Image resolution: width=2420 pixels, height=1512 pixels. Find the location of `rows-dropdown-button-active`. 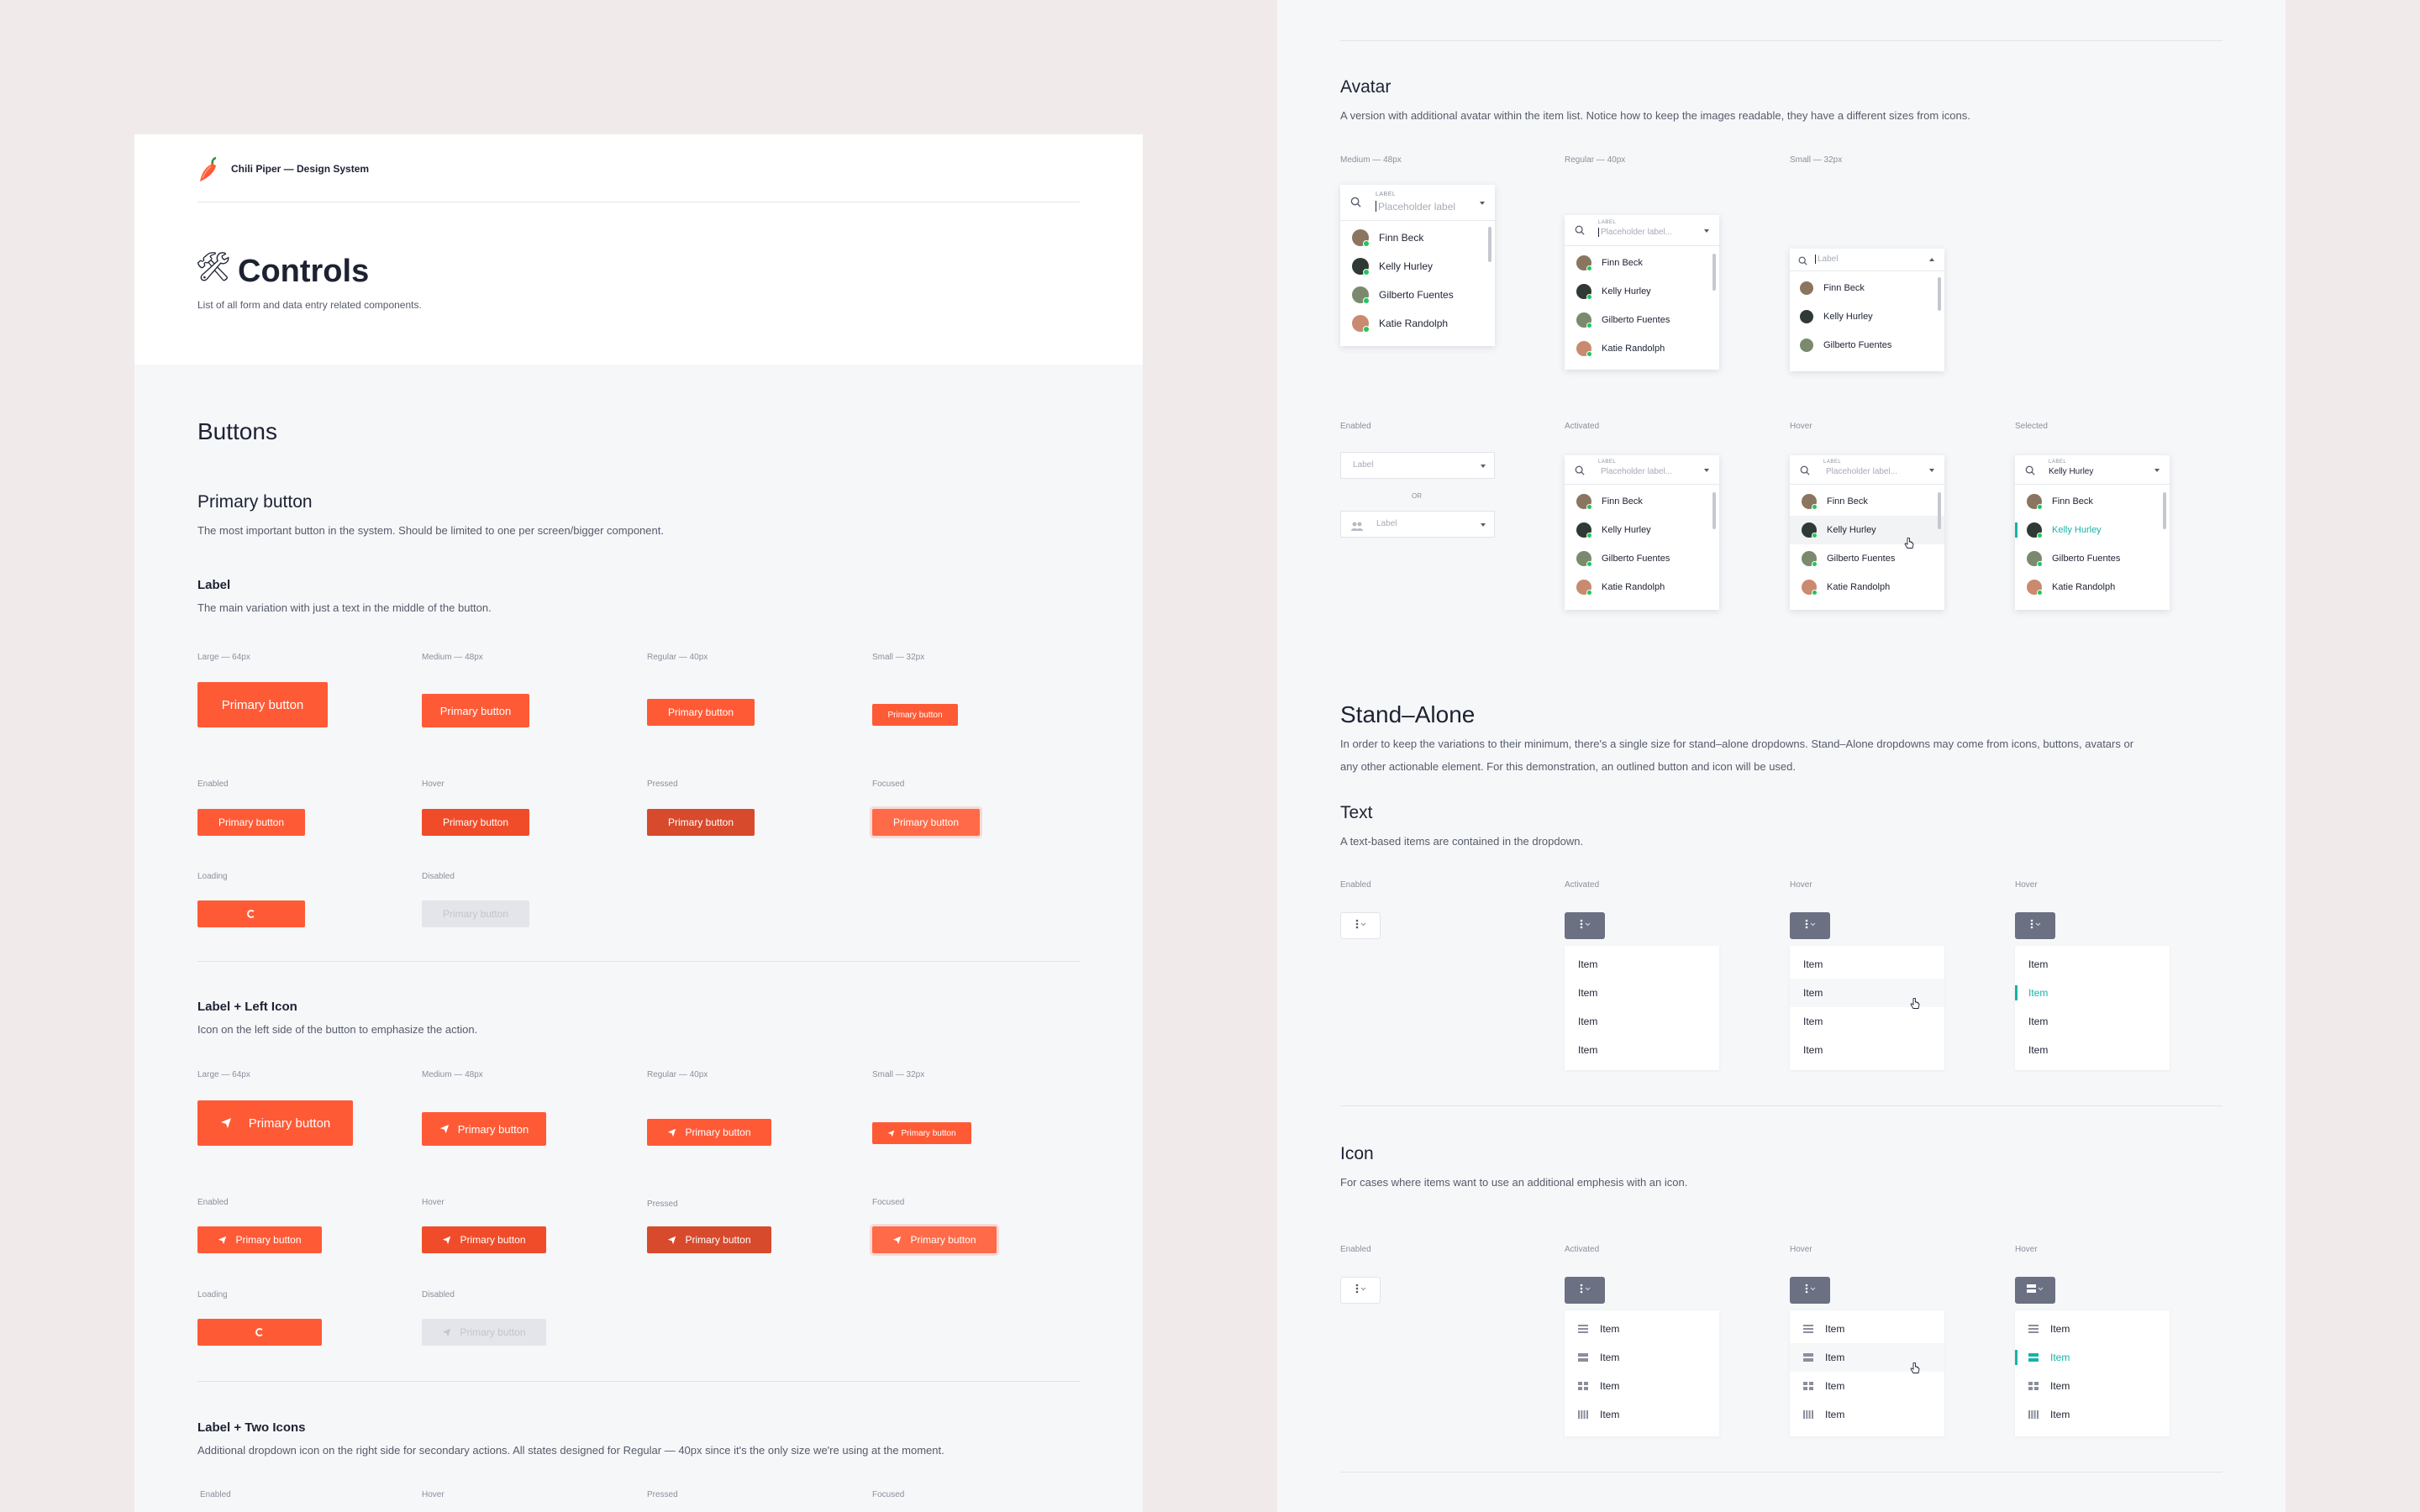

rows-dropdown-button-active is located at coordinates (2035, 1290).